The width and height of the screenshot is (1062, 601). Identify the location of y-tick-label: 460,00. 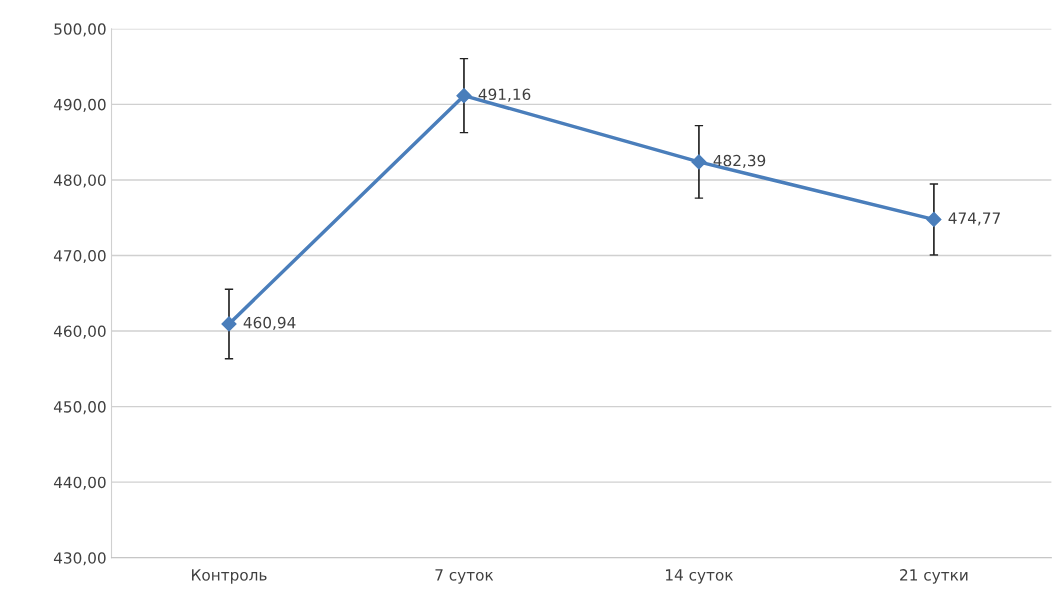
(79, 332).